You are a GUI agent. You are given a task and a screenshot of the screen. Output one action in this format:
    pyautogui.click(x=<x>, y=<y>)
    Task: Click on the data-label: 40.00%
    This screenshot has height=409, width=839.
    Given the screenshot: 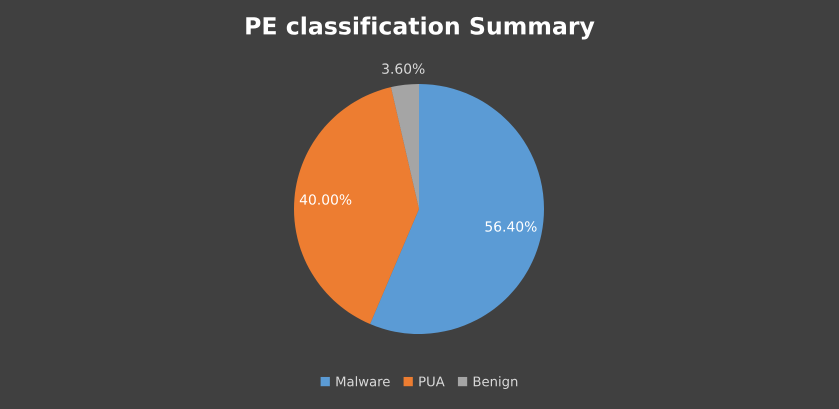 What is the action you would take?
    pyautogui.click(x=326, y=199)
    